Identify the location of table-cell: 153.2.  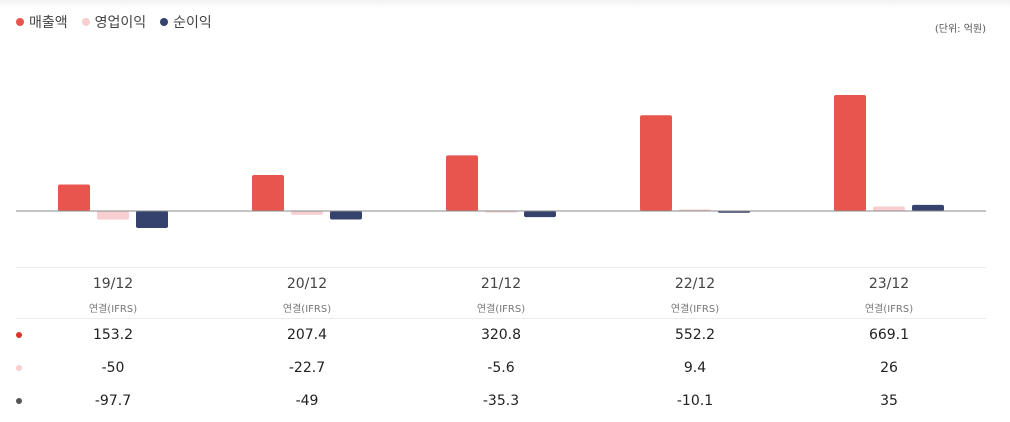
(113, 335).